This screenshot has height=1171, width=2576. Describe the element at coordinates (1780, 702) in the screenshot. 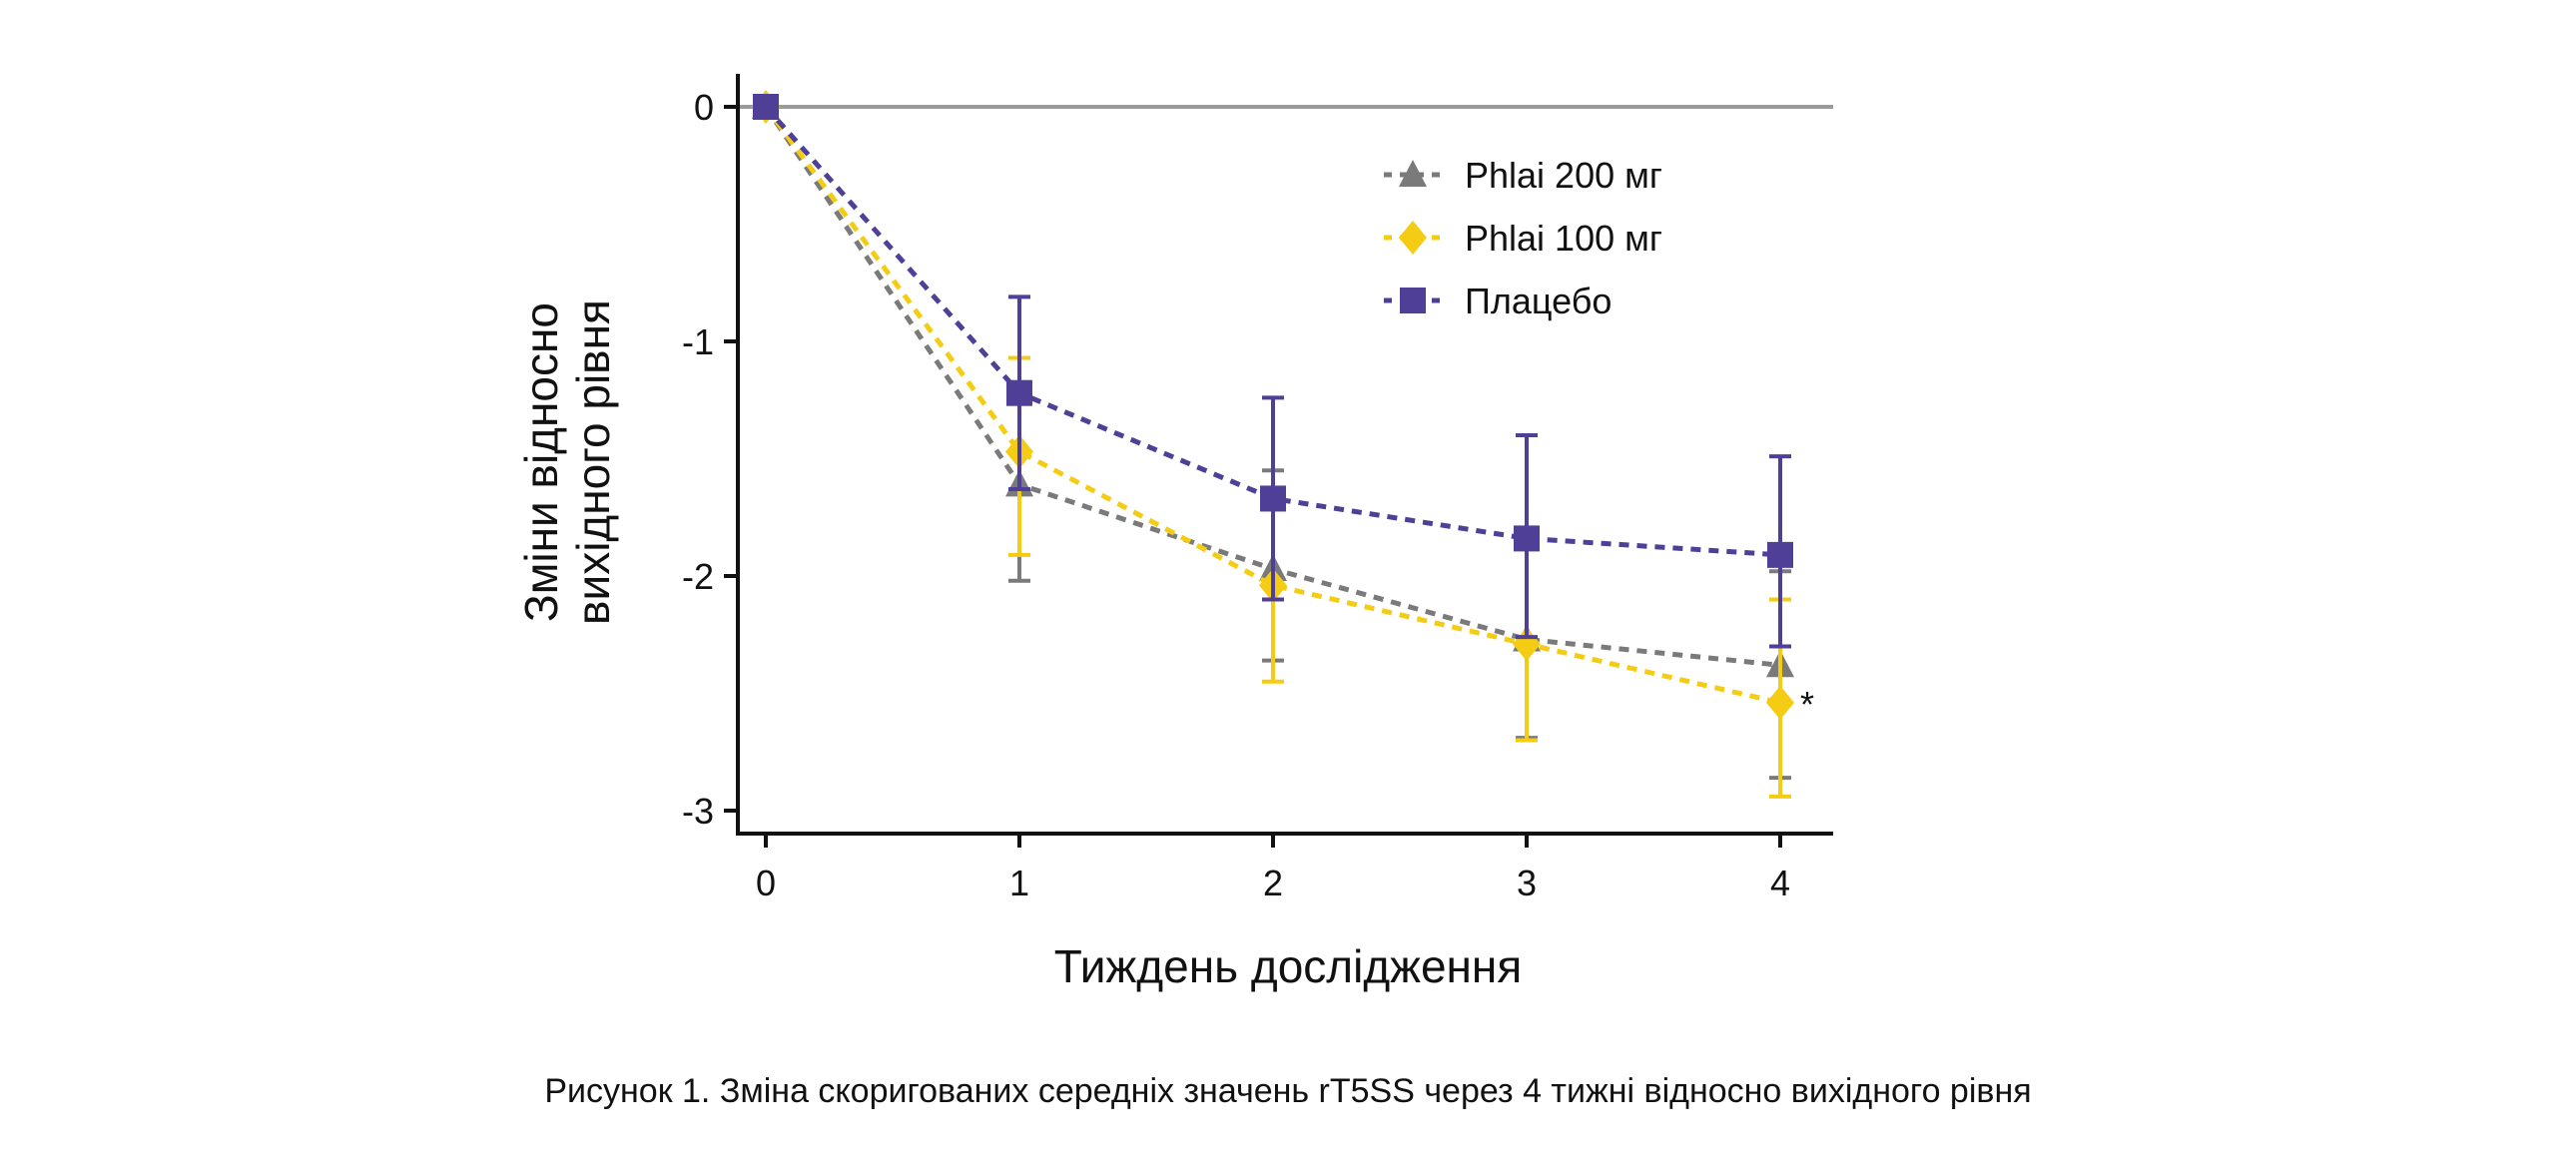

I see `data-point-phlai-100-мг` at that location.